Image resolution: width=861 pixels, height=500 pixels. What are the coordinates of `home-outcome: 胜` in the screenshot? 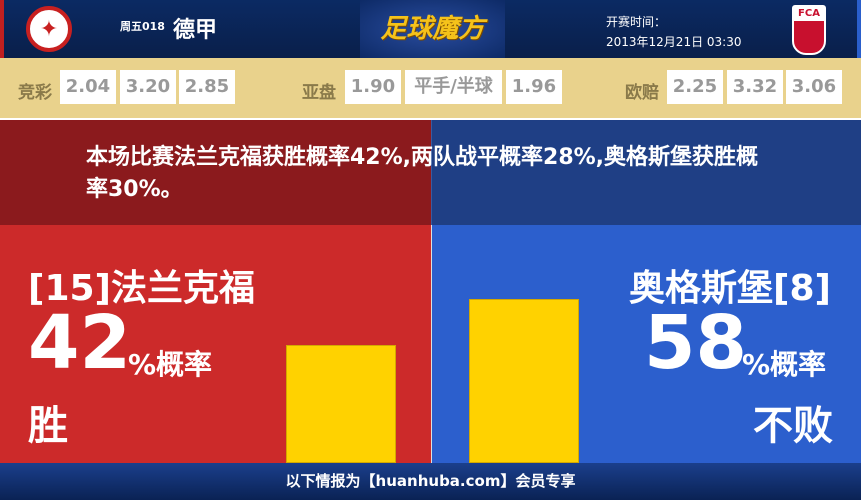 It's located at (48, 426).